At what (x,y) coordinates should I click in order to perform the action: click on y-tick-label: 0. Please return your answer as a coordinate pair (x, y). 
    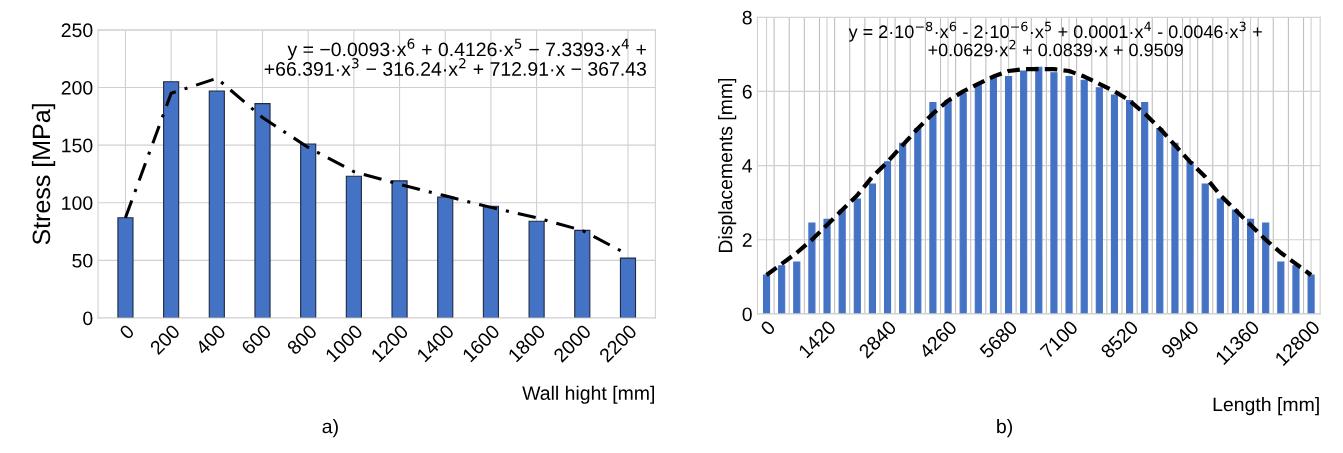
    Looking at the image, I should click on (747, 314).